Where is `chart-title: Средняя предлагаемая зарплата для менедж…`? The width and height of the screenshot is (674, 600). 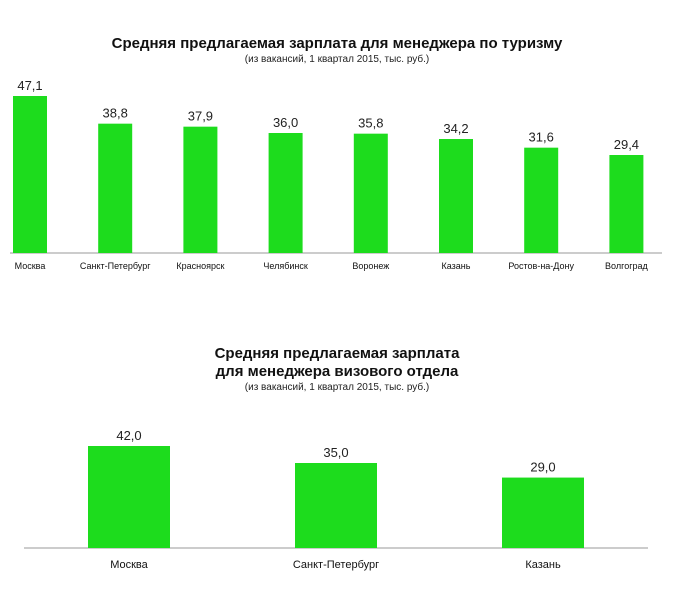 chart-title: Средняя предлагаемая зарплата для менедж… is located at coordinates (337, 43).